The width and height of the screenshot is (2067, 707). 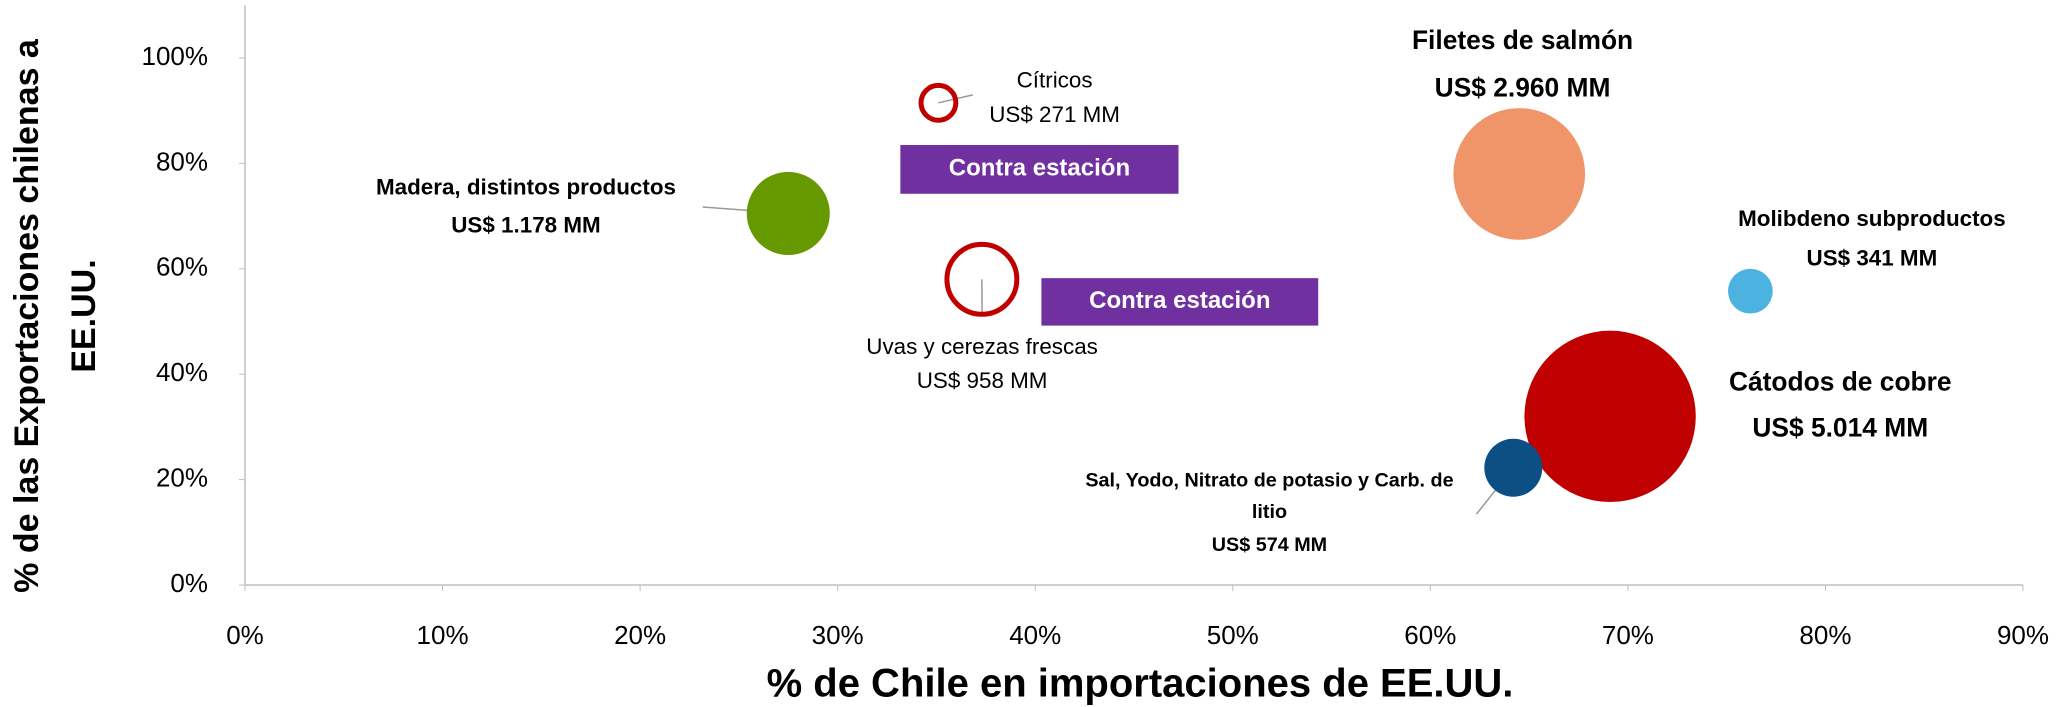 I want to click on y-tick-label: 100%, so click(x=175, y=56).